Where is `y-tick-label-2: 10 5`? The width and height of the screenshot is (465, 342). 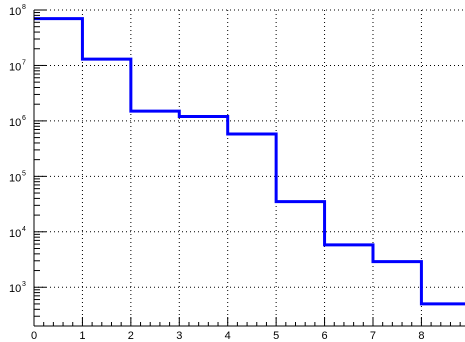 y-tick-label-2: 10 5 is located at coordinates (17, 177).